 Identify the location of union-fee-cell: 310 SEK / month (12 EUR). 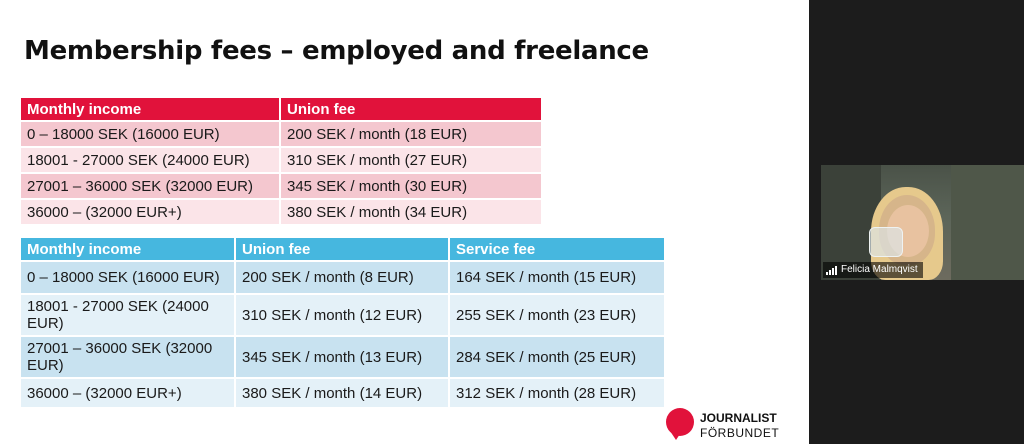
(342, 315).